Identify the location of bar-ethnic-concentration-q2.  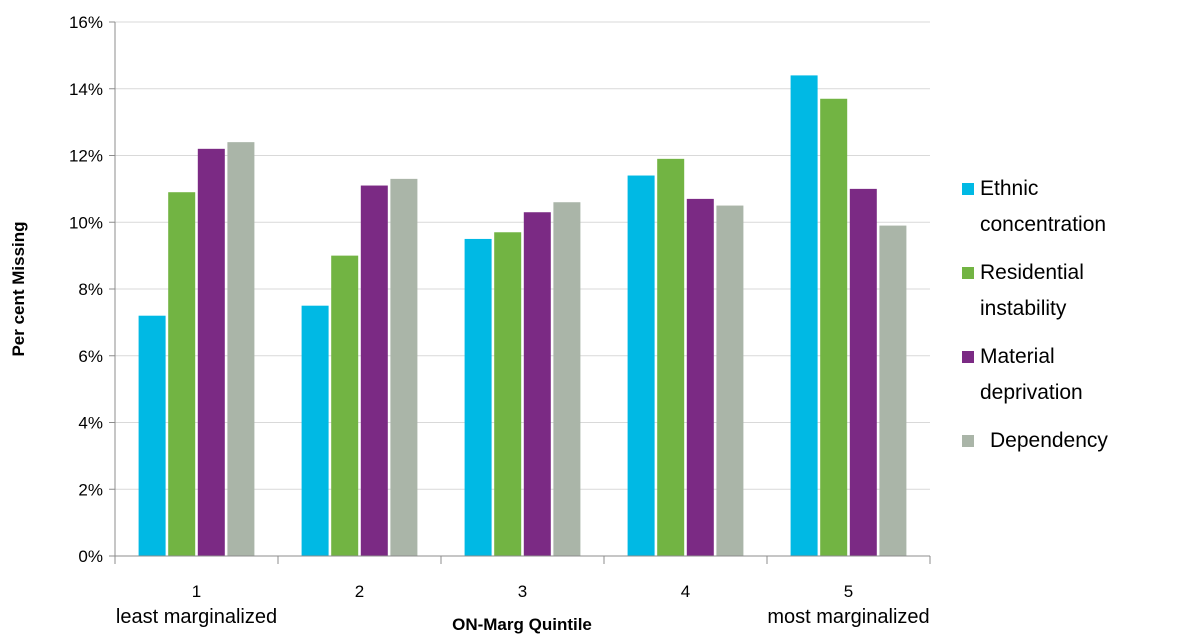
(315, 430).